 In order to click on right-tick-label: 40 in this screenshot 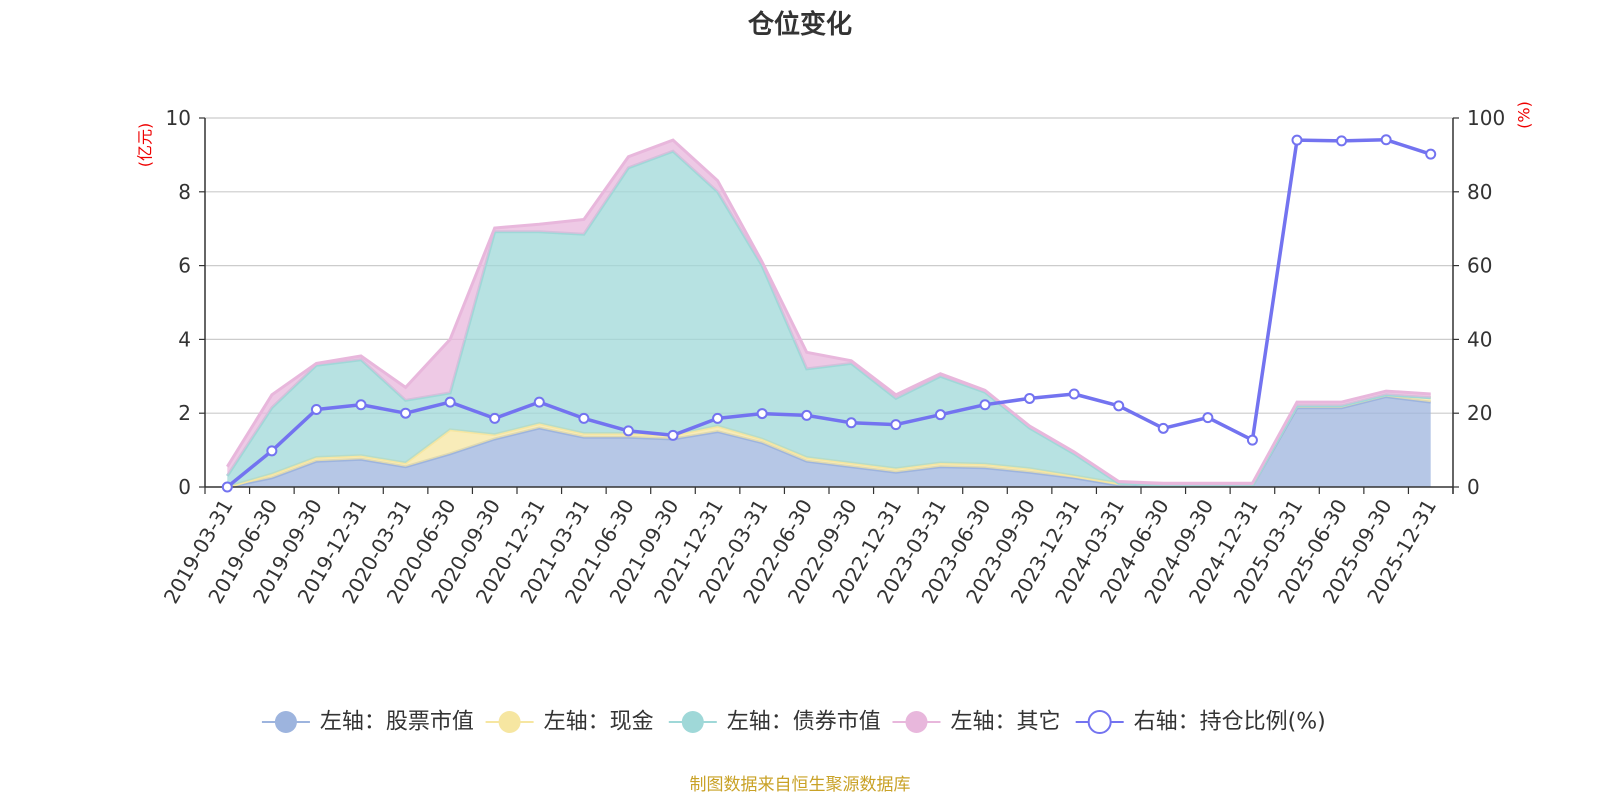, I will do `click(1479, 339)`.